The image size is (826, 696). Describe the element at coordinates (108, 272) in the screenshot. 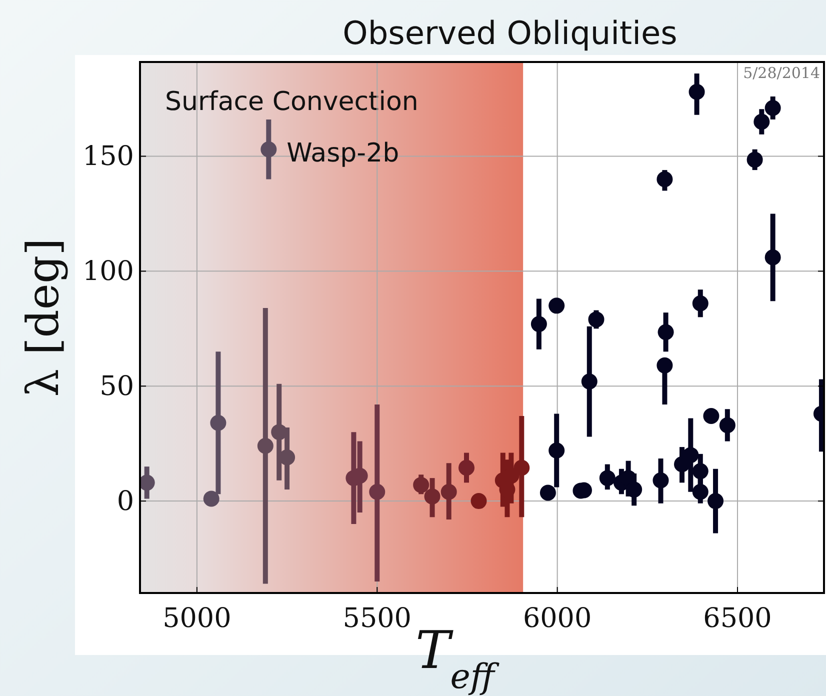

I see `y-tick-label: 100` at that location.